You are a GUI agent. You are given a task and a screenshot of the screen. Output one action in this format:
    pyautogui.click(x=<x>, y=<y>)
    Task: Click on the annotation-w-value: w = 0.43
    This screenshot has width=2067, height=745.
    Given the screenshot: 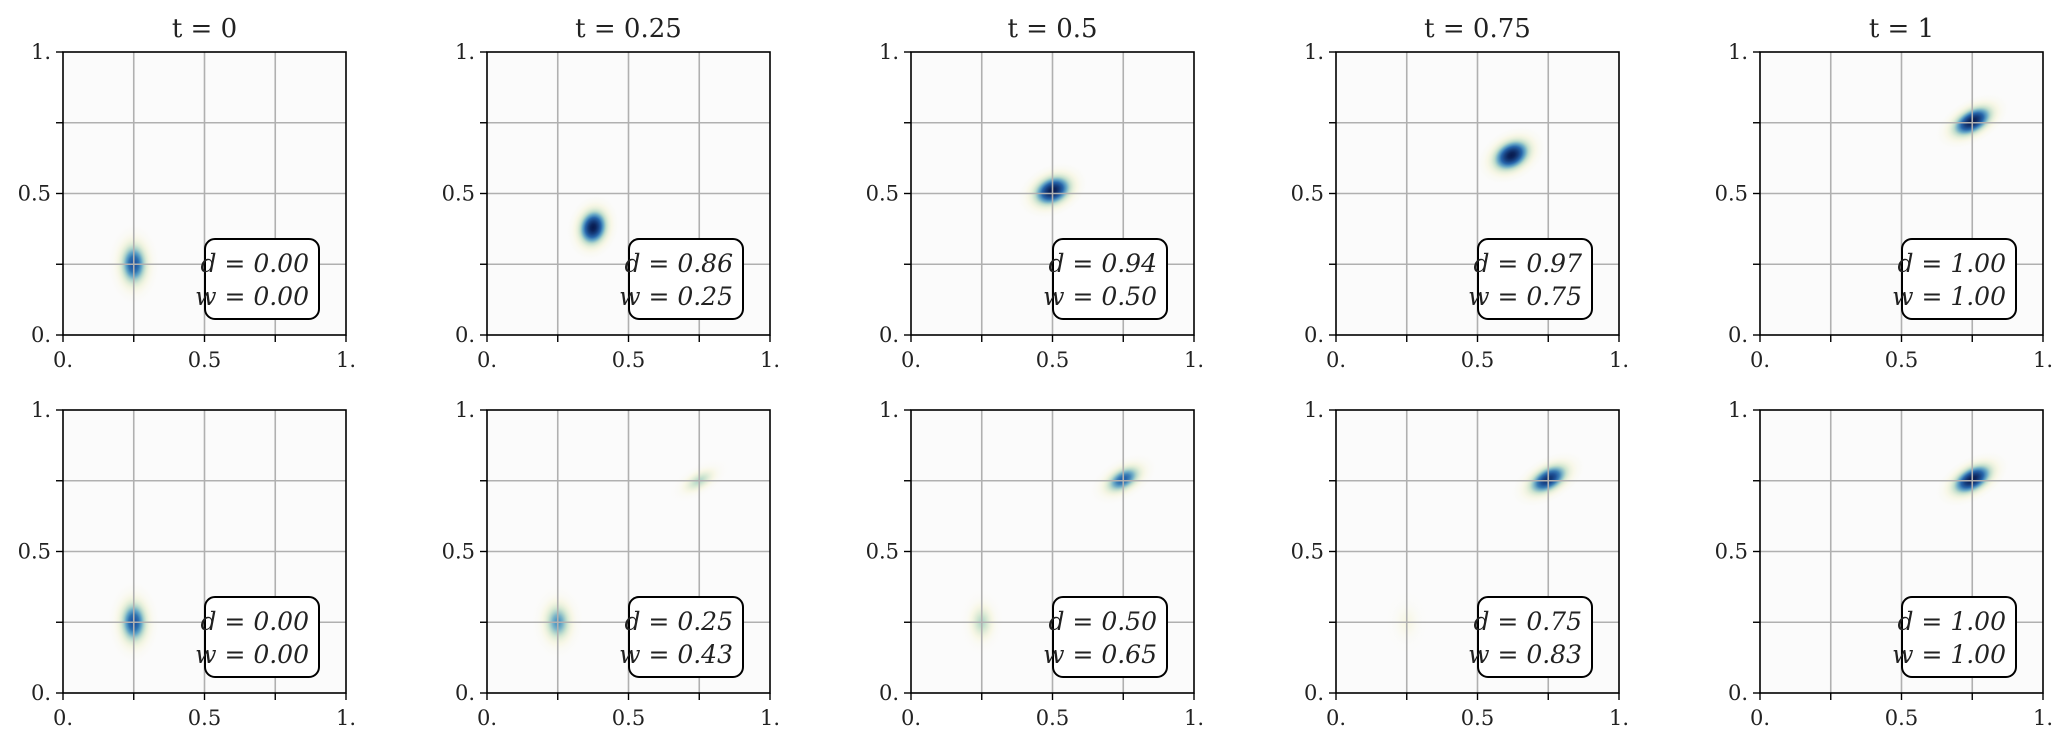 What is the action you would take?
    pyautogui.click(x=676, y=654)
    